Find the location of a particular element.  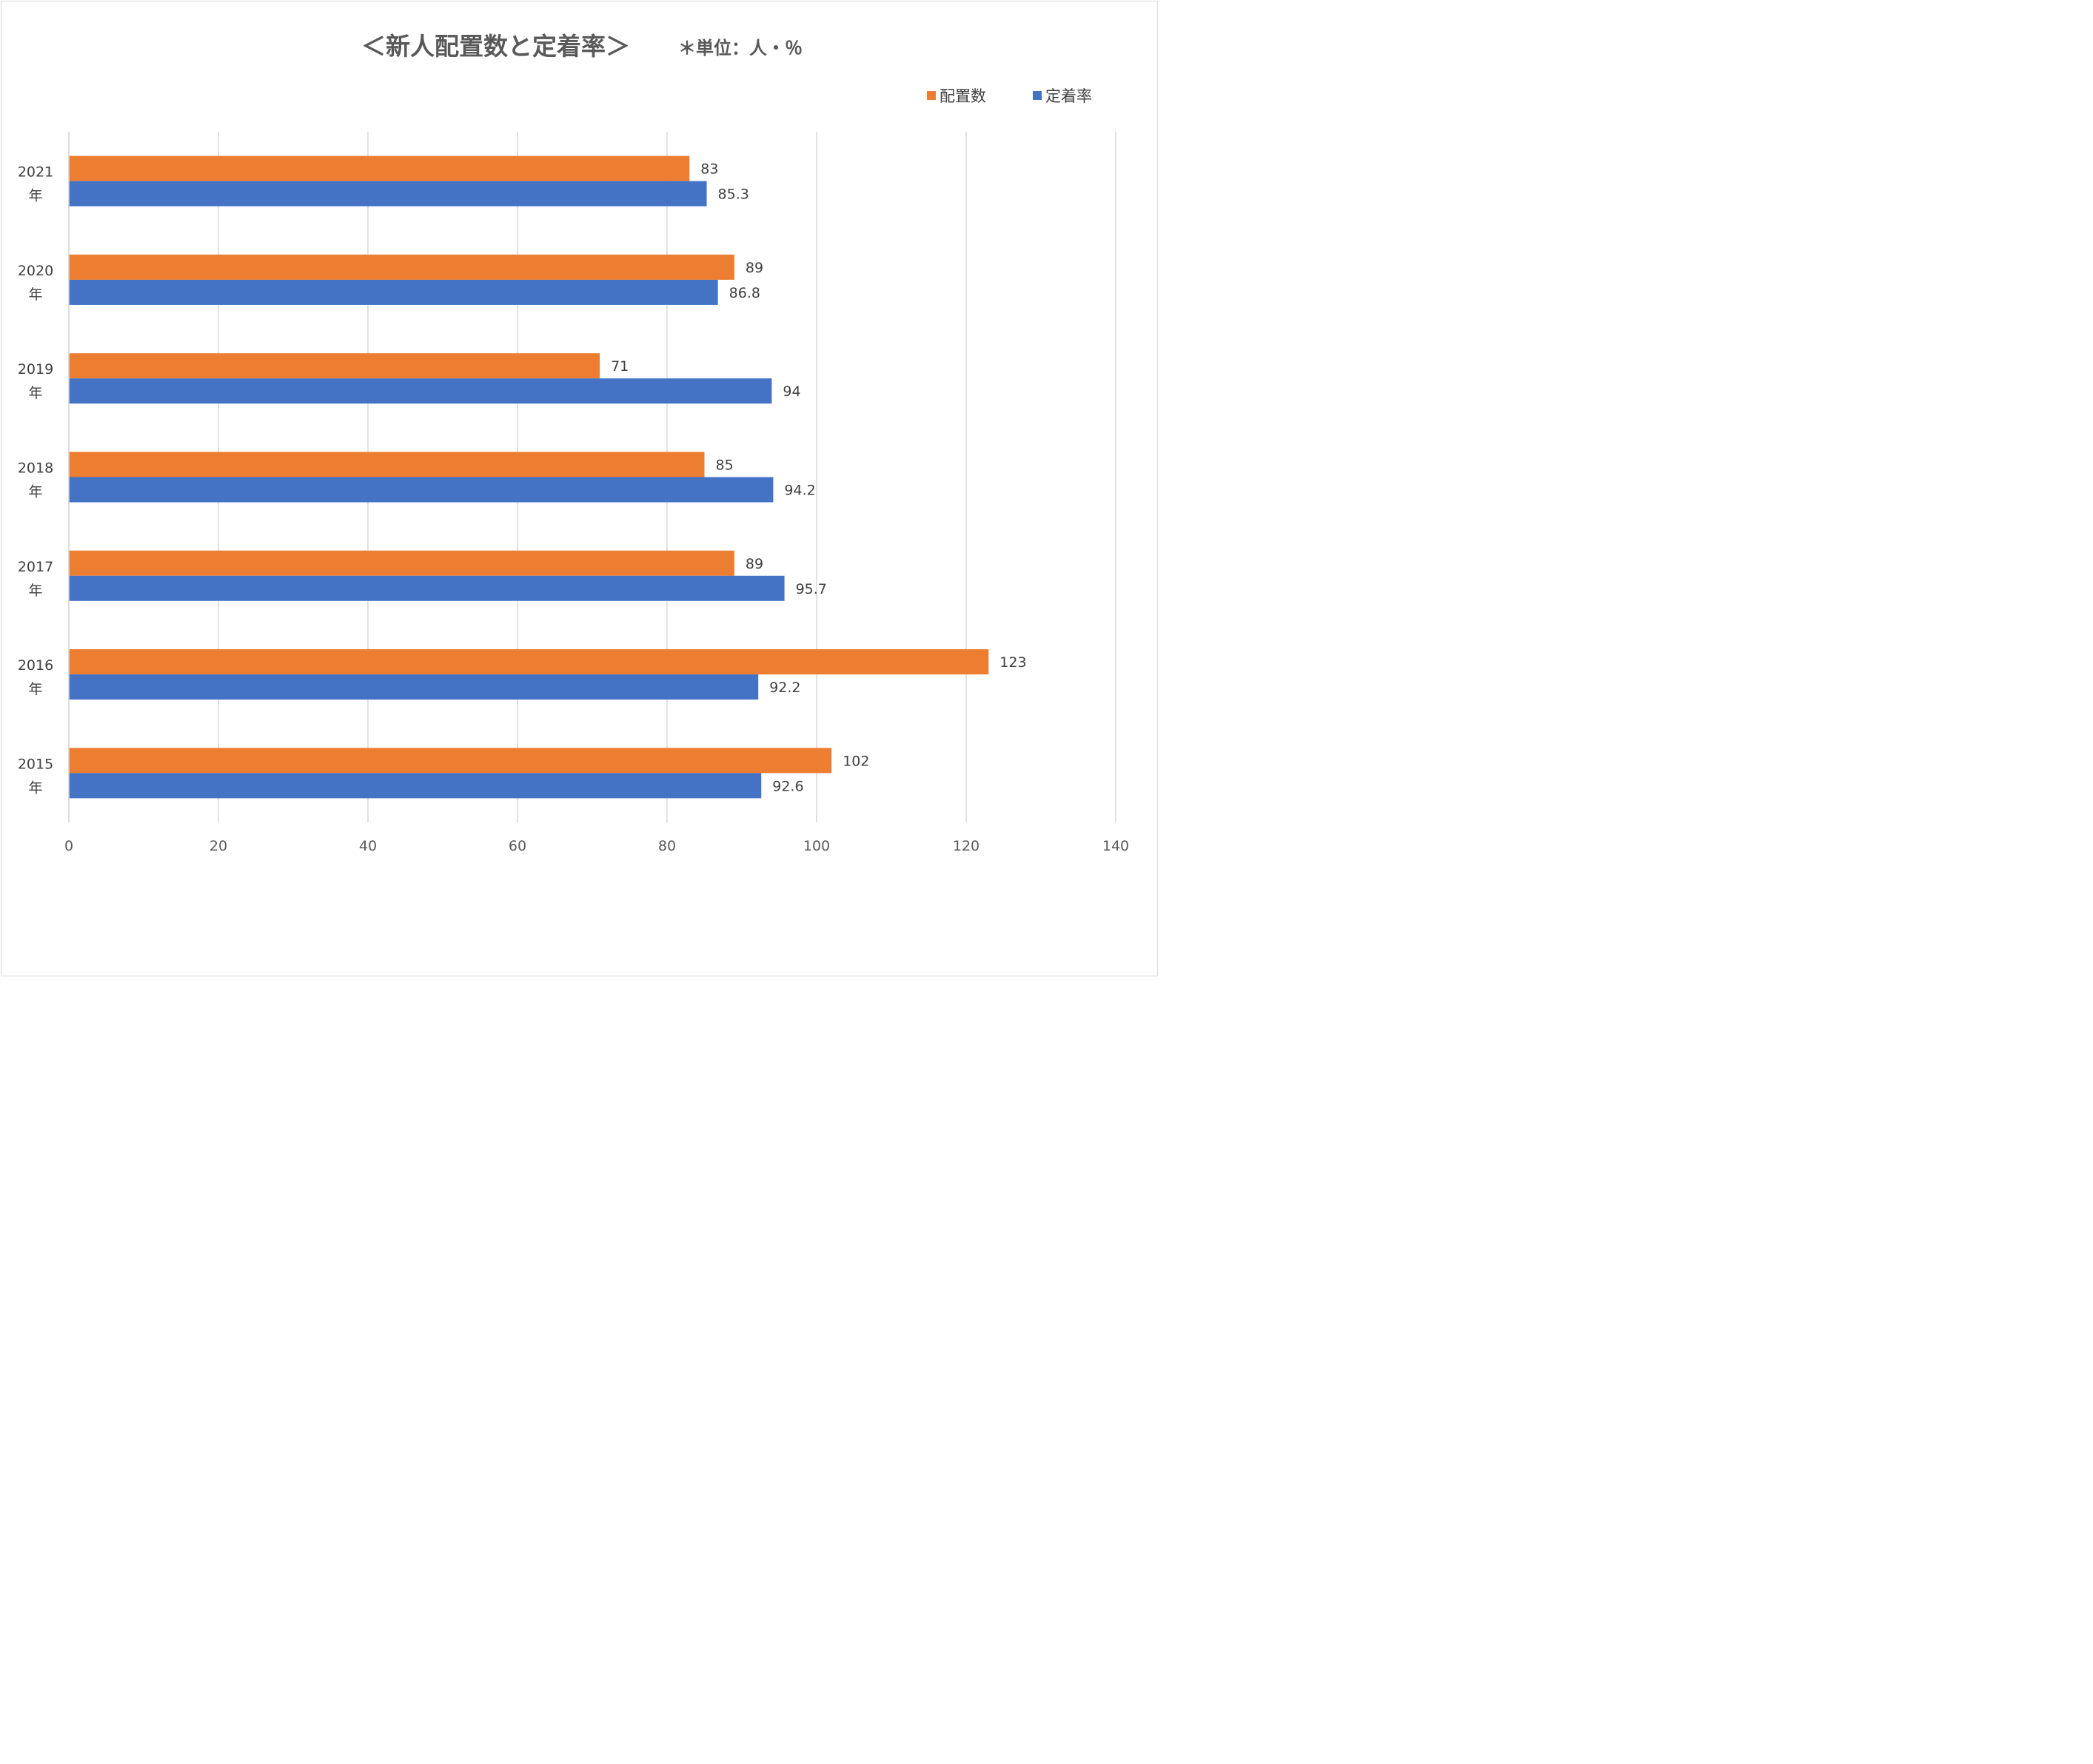

chart-unit-note: ＊単位：人・％ is located at coordinates (740, 48).